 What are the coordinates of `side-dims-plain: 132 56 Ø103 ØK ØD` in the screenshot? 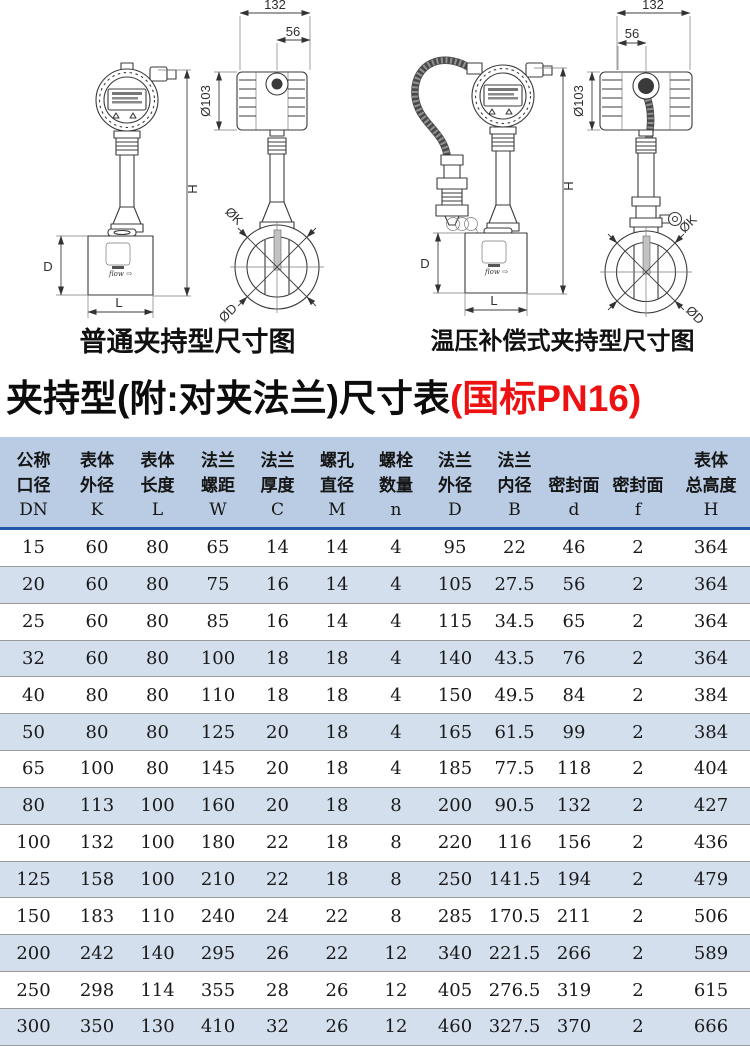 It's located at (257, 162).